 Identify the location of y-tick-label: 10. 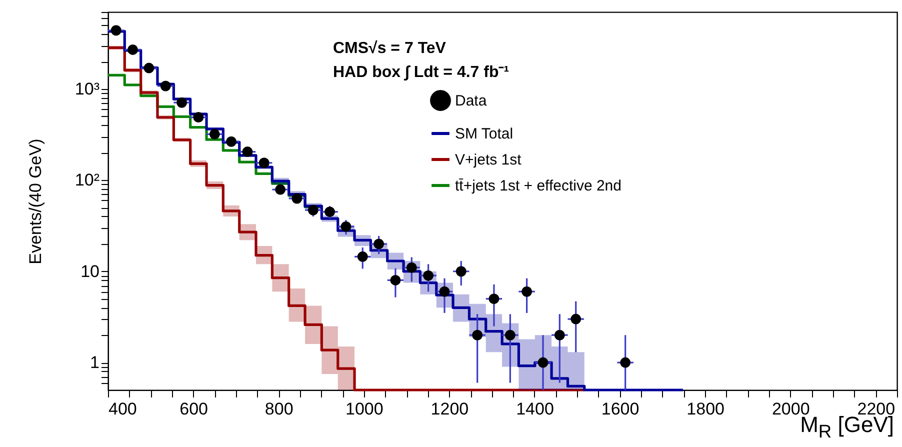
(90, 271).